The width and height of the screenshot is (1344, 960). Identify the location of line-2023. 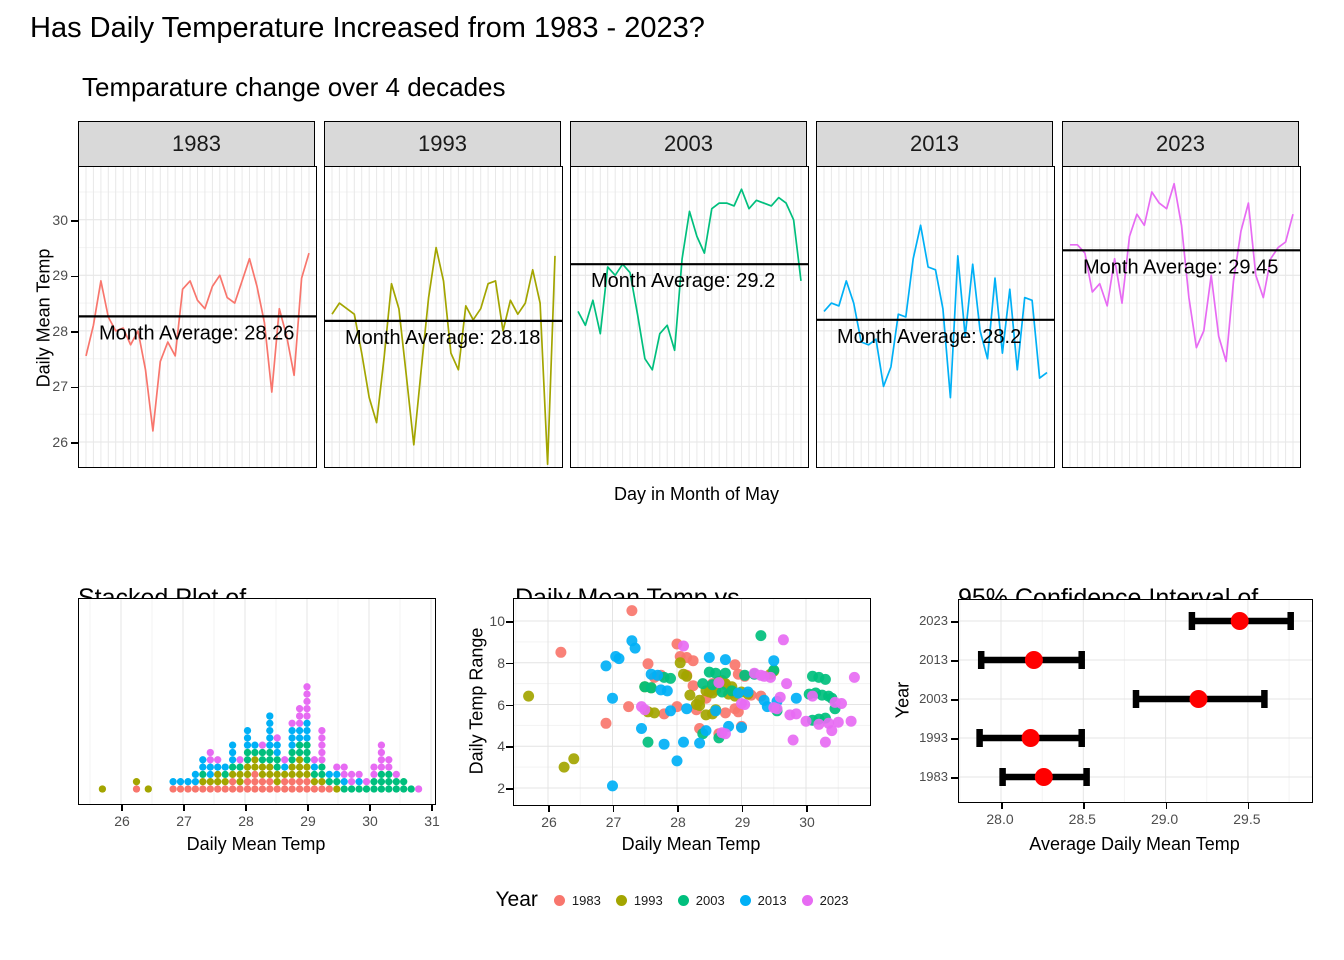
(1182, 272).